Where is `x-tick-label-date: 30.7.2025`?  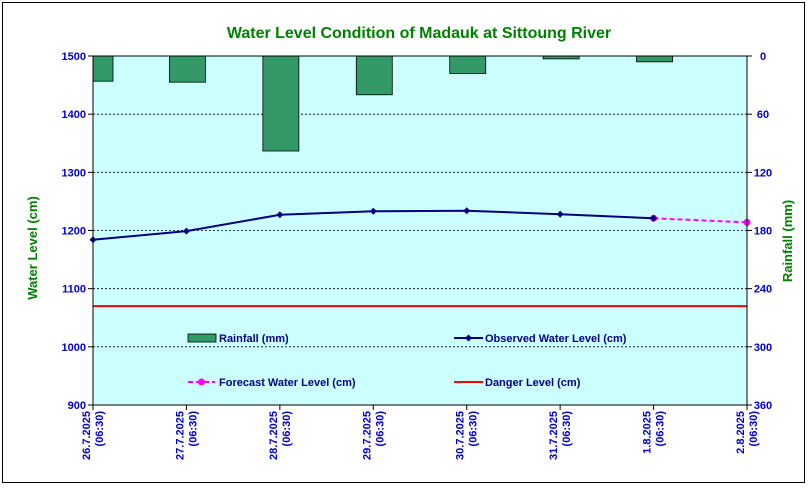 x-tick-label-date: 30.7.2025 is located at coordinates (461, 435).